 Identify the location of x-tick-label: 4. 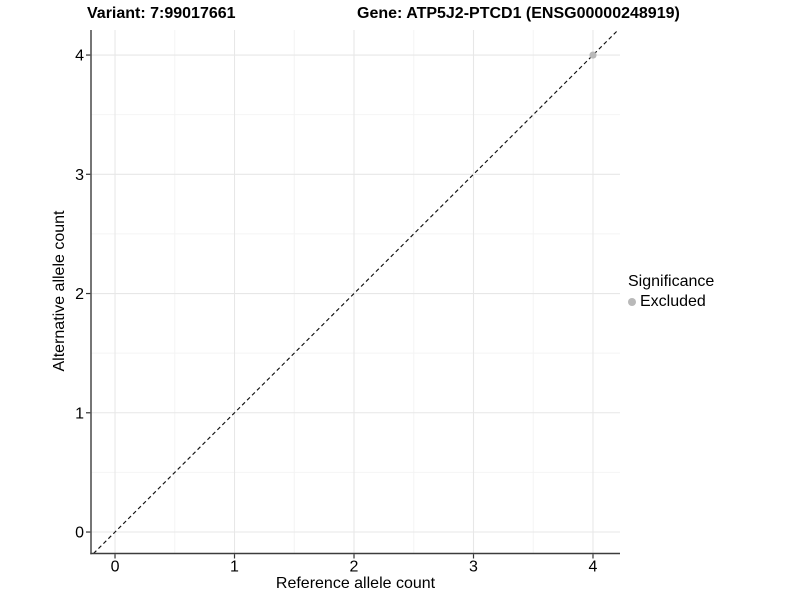
(593, 567).